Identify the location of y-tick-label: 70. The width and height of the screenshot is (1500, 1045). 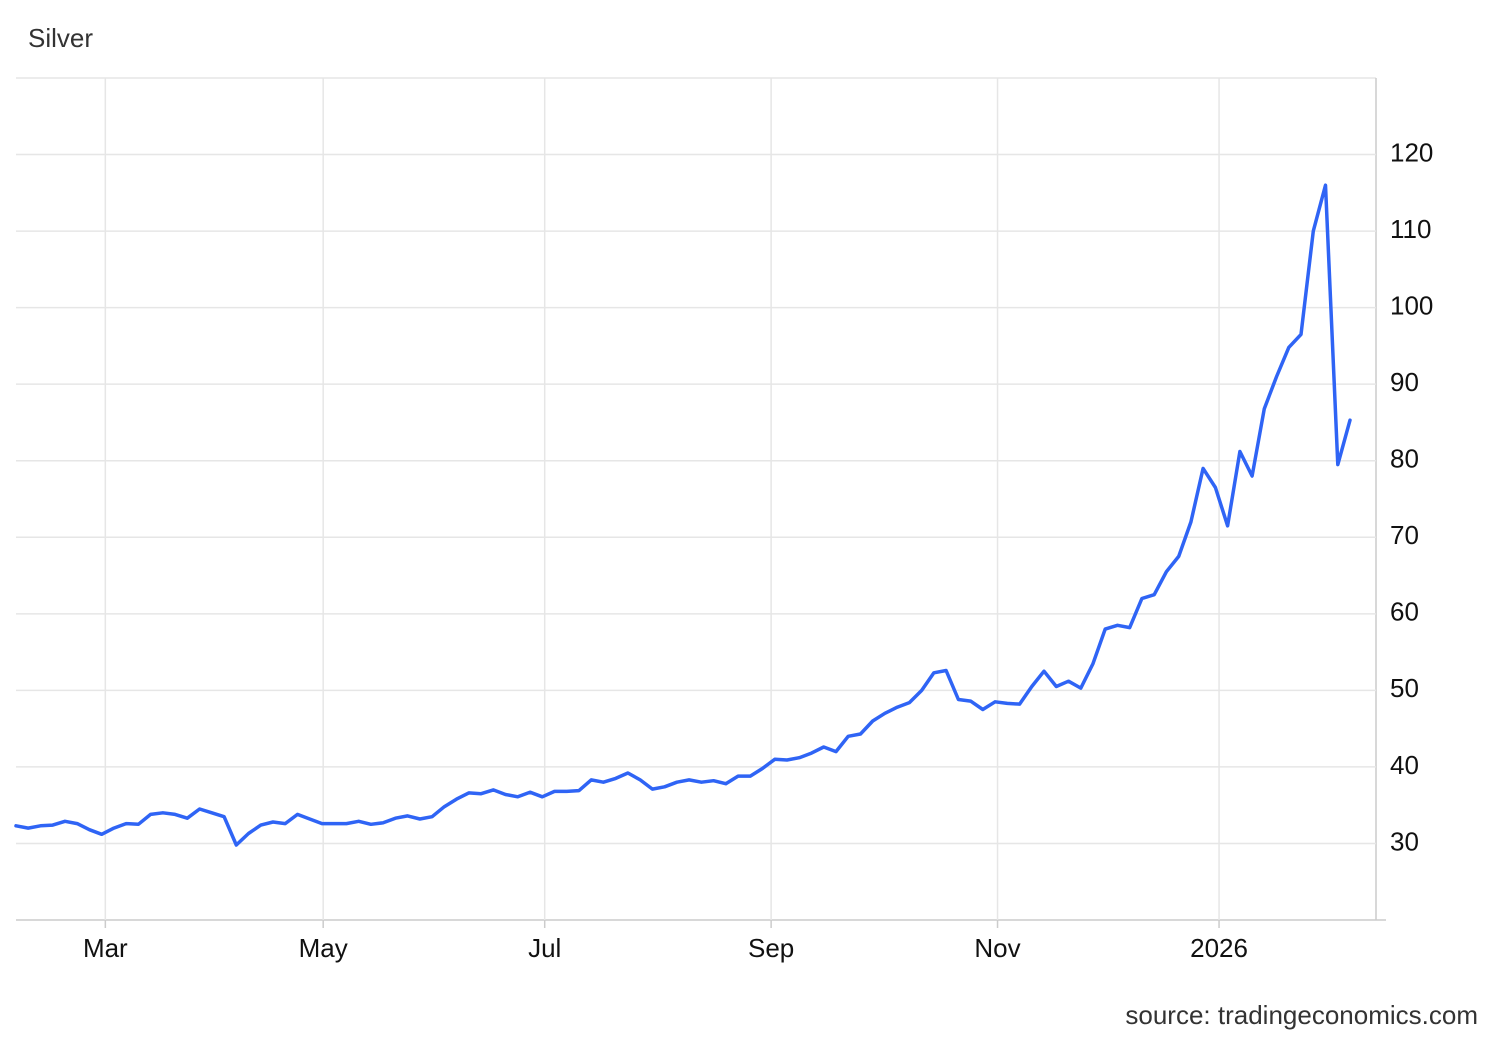
(1404, 535).